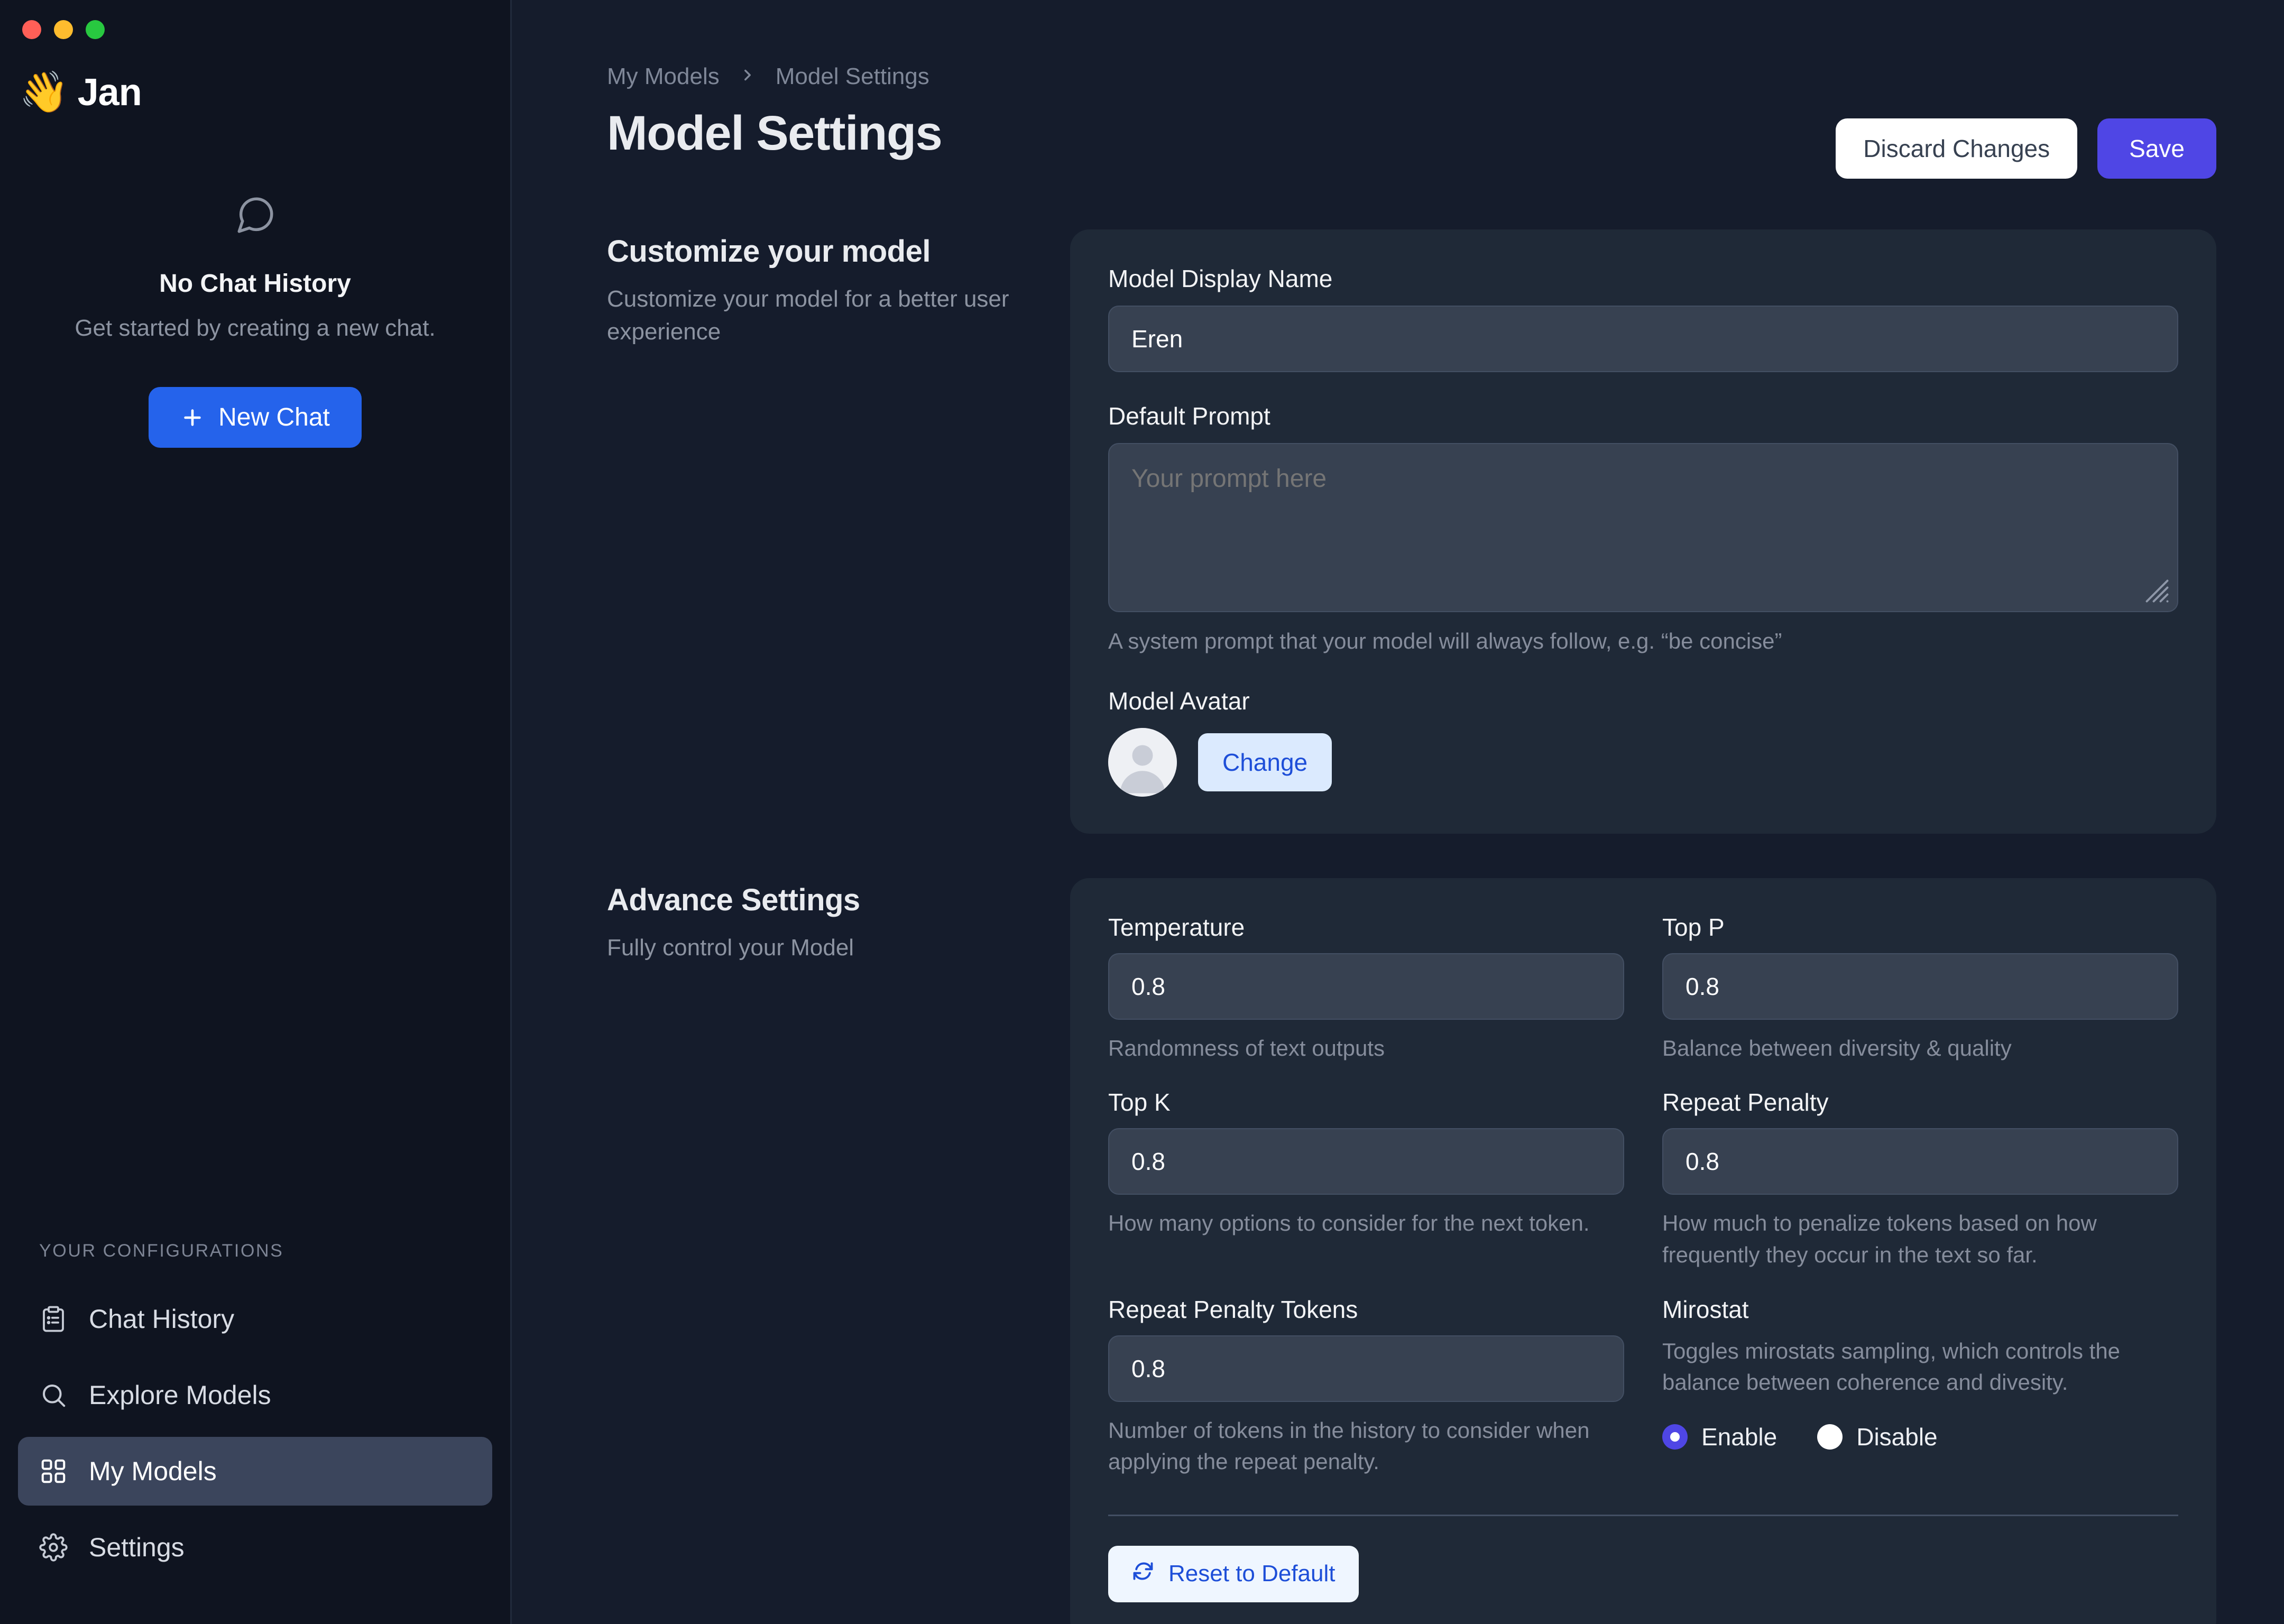  Describe the element at coordinates (255, 19) in the screenshot. I see `window-traffic-lights` at that location.